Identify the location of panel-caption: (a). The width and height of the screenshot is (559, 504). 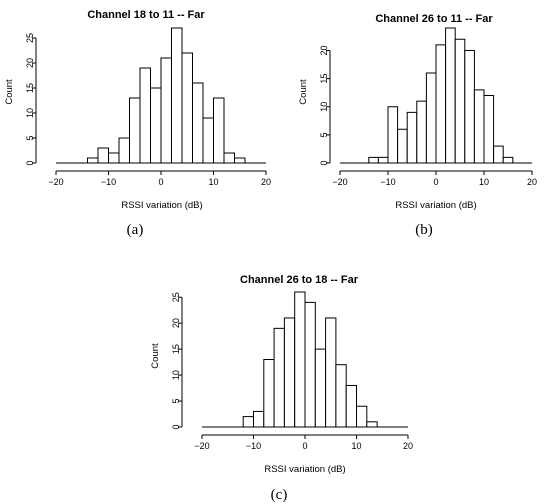
(135, 230).